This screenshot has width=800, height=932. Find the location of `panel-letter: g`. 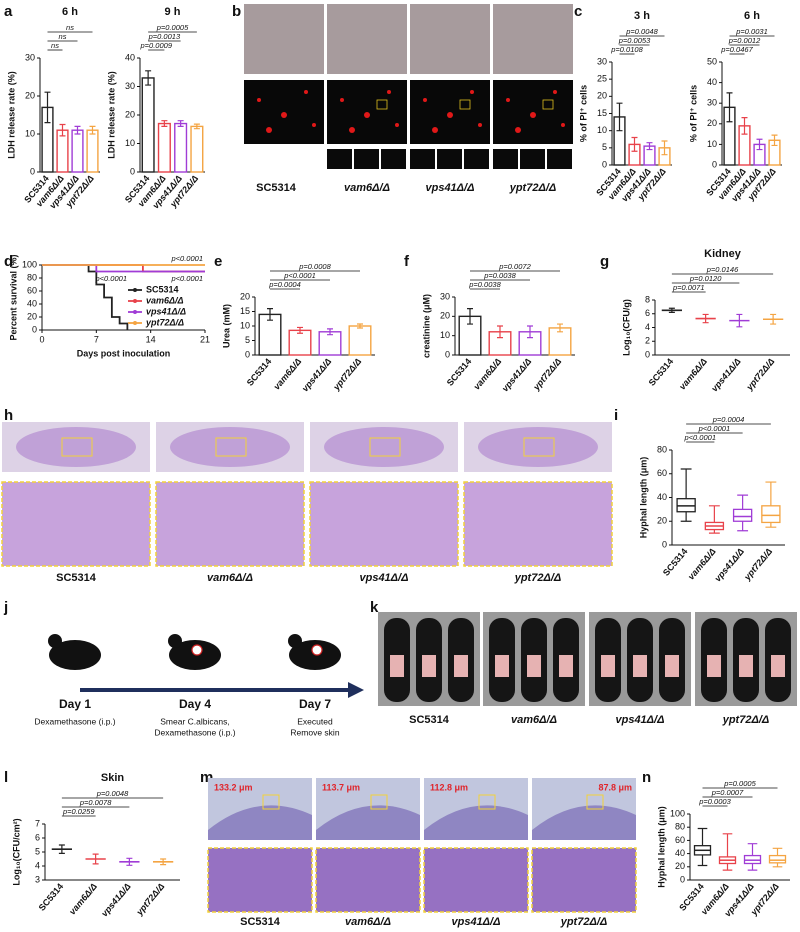

panel-letter: g is located at coordinates (604, 261).